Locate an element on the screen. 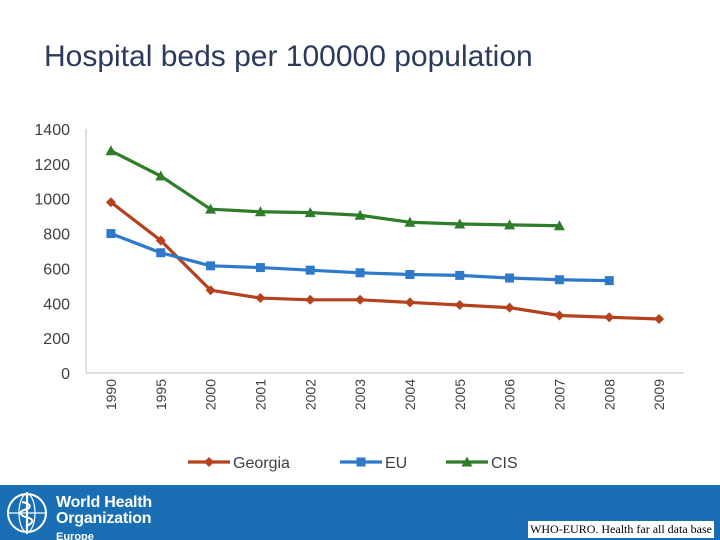 The image size is (720, 540). series-cis is located at coordinates (335, 188).